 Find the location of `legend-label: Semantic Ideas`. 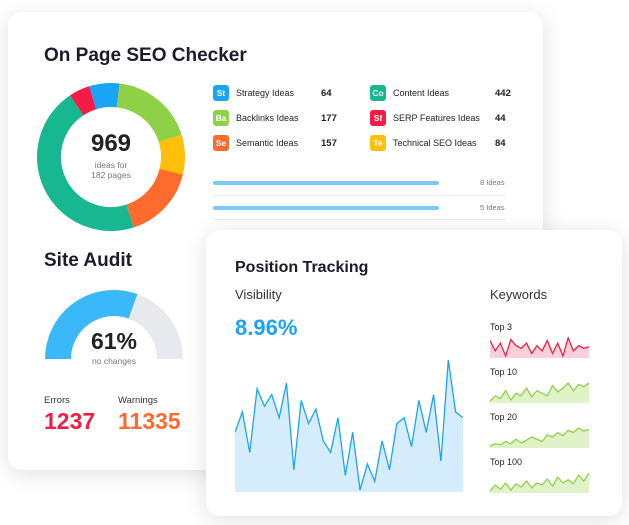

legend-label: Semantic Ideas is located at coordinates (267, 143).